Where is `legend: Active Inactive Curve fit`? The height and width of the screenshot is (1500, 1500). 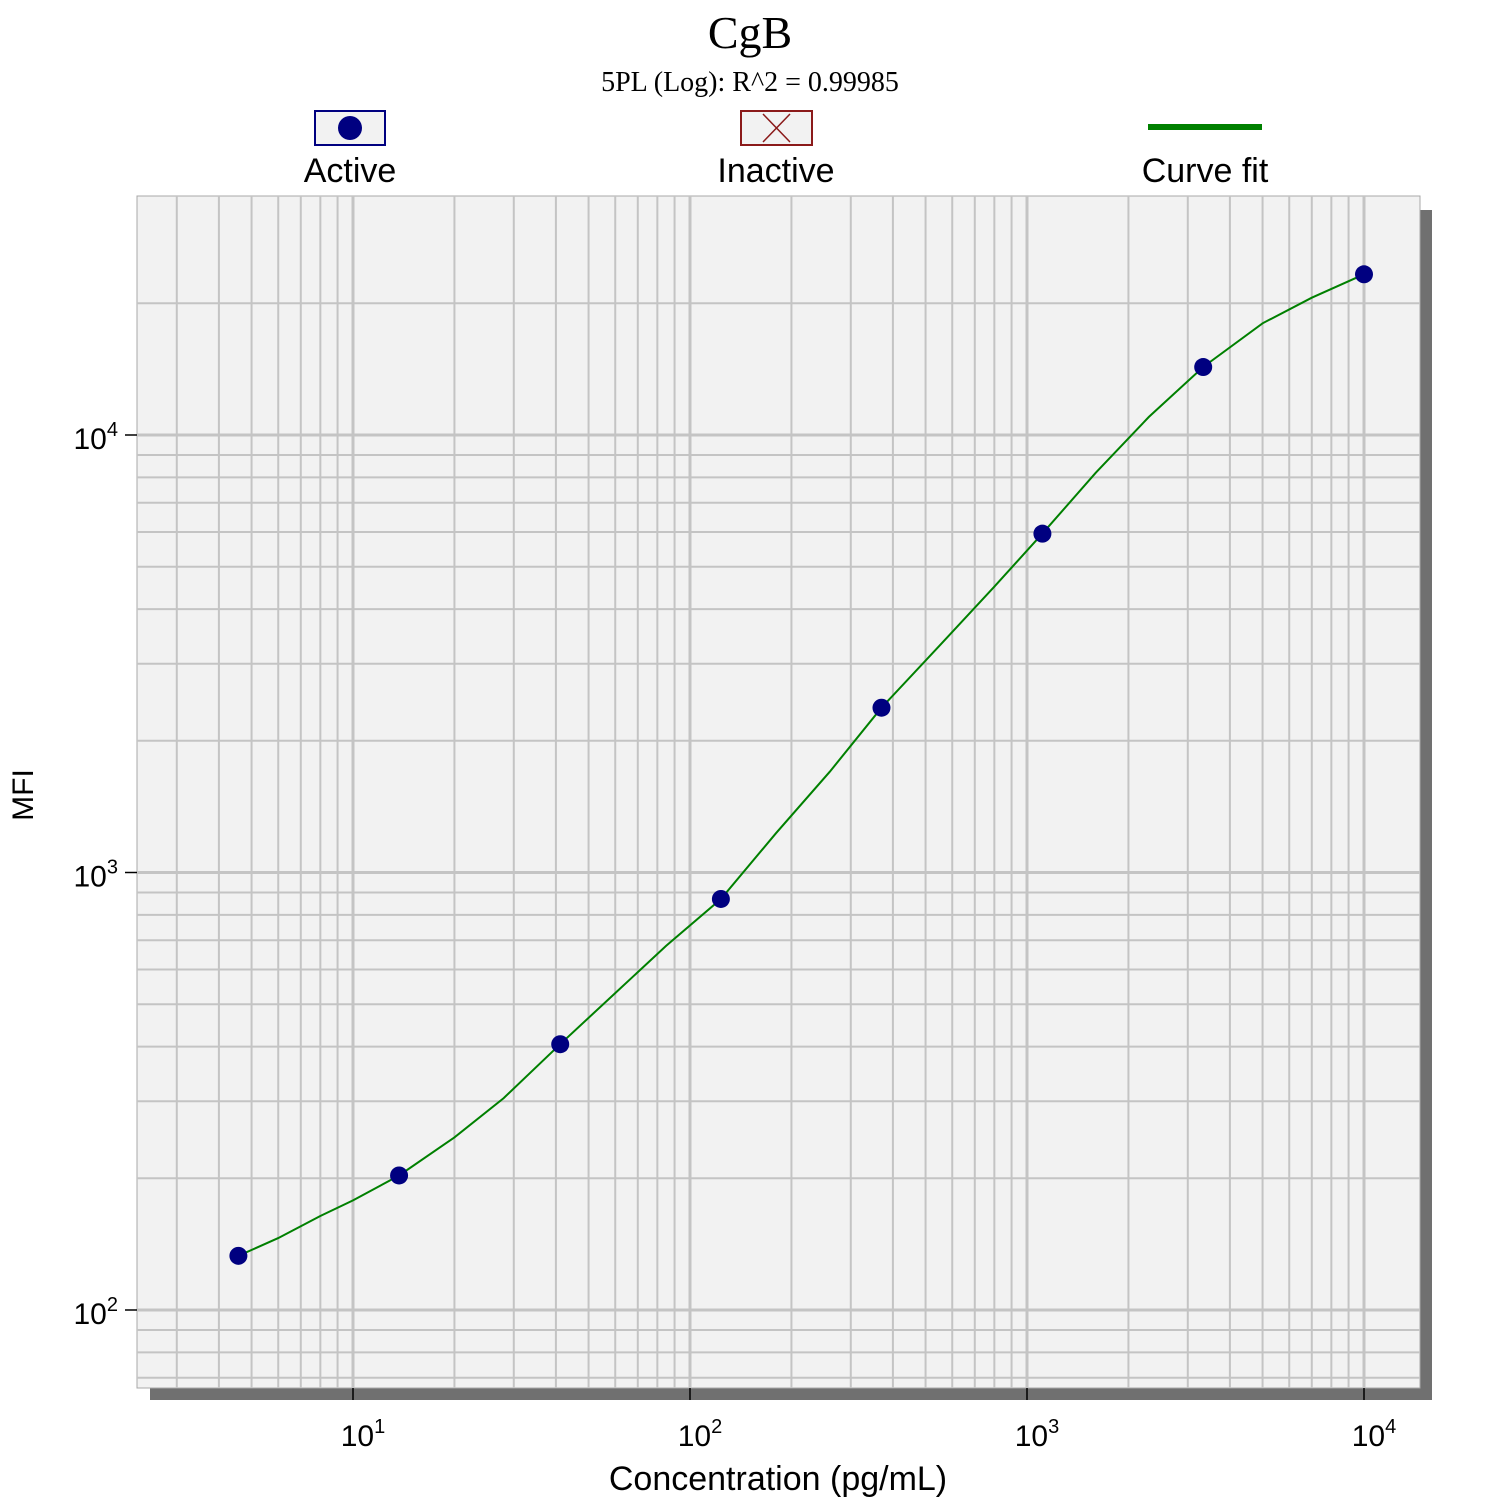
legend: Active Inactive Curve fit is located at coordinates (786, 150).